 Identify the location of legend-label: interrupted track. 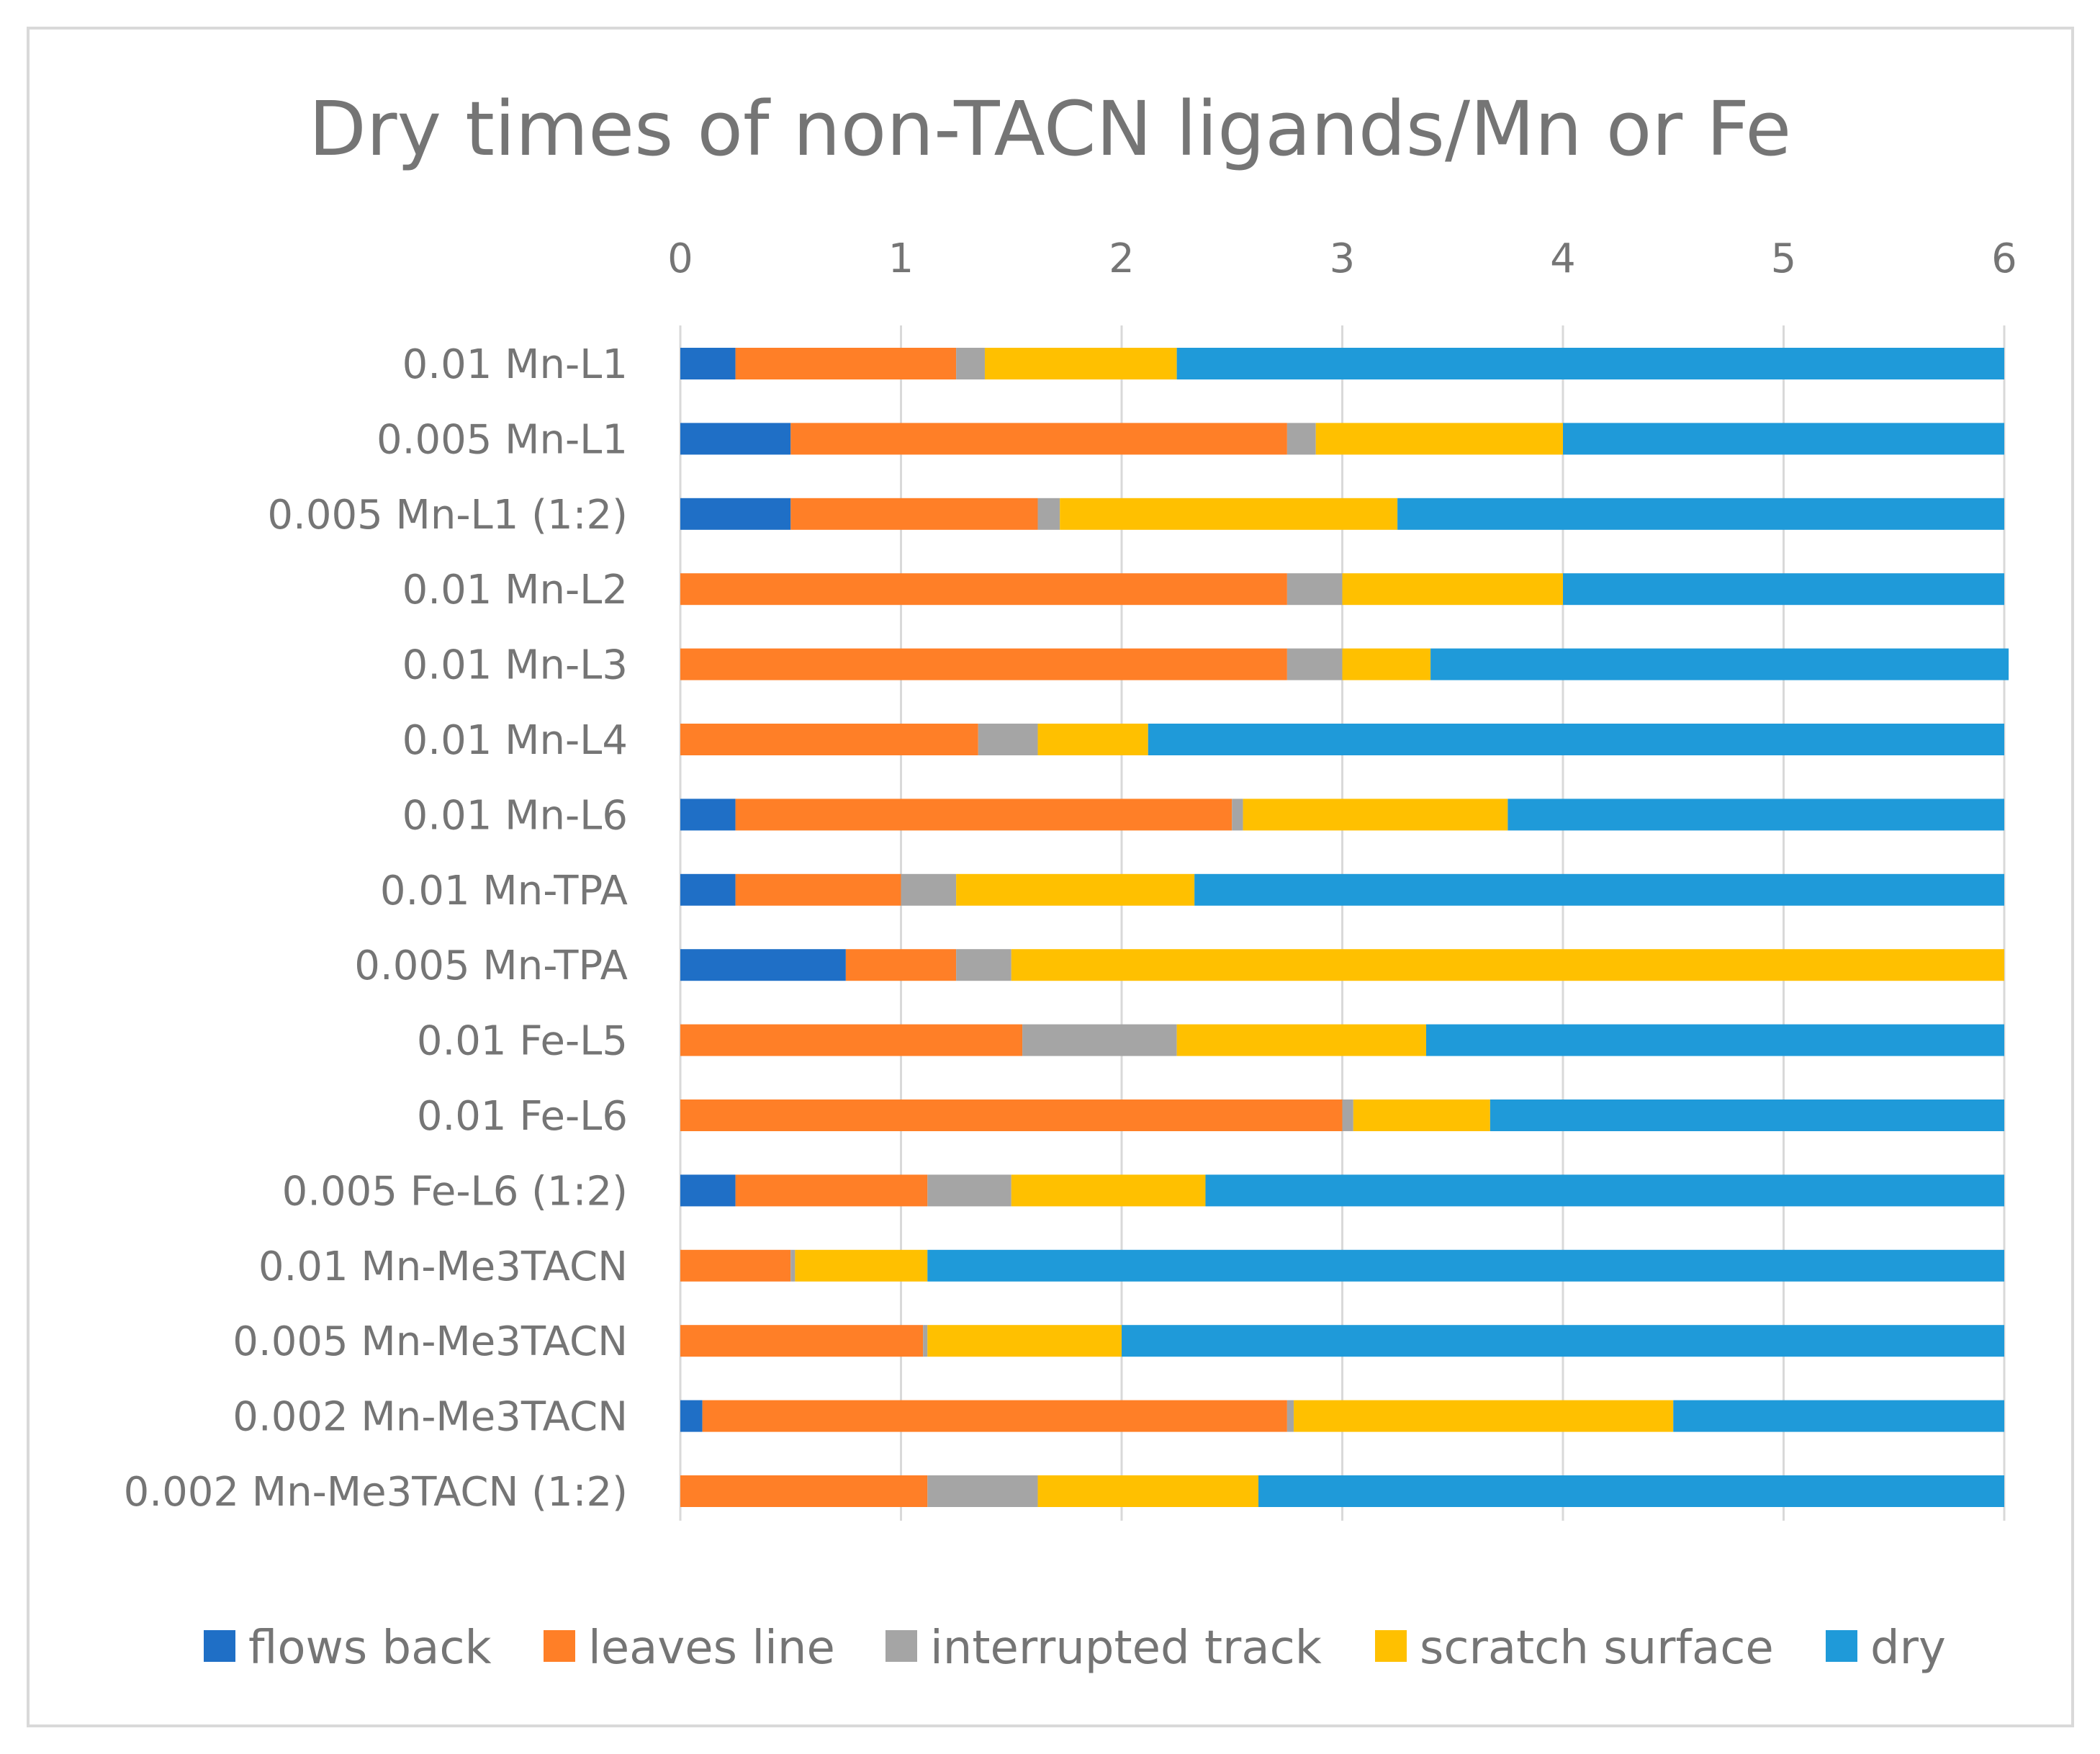
(1126, 1648).